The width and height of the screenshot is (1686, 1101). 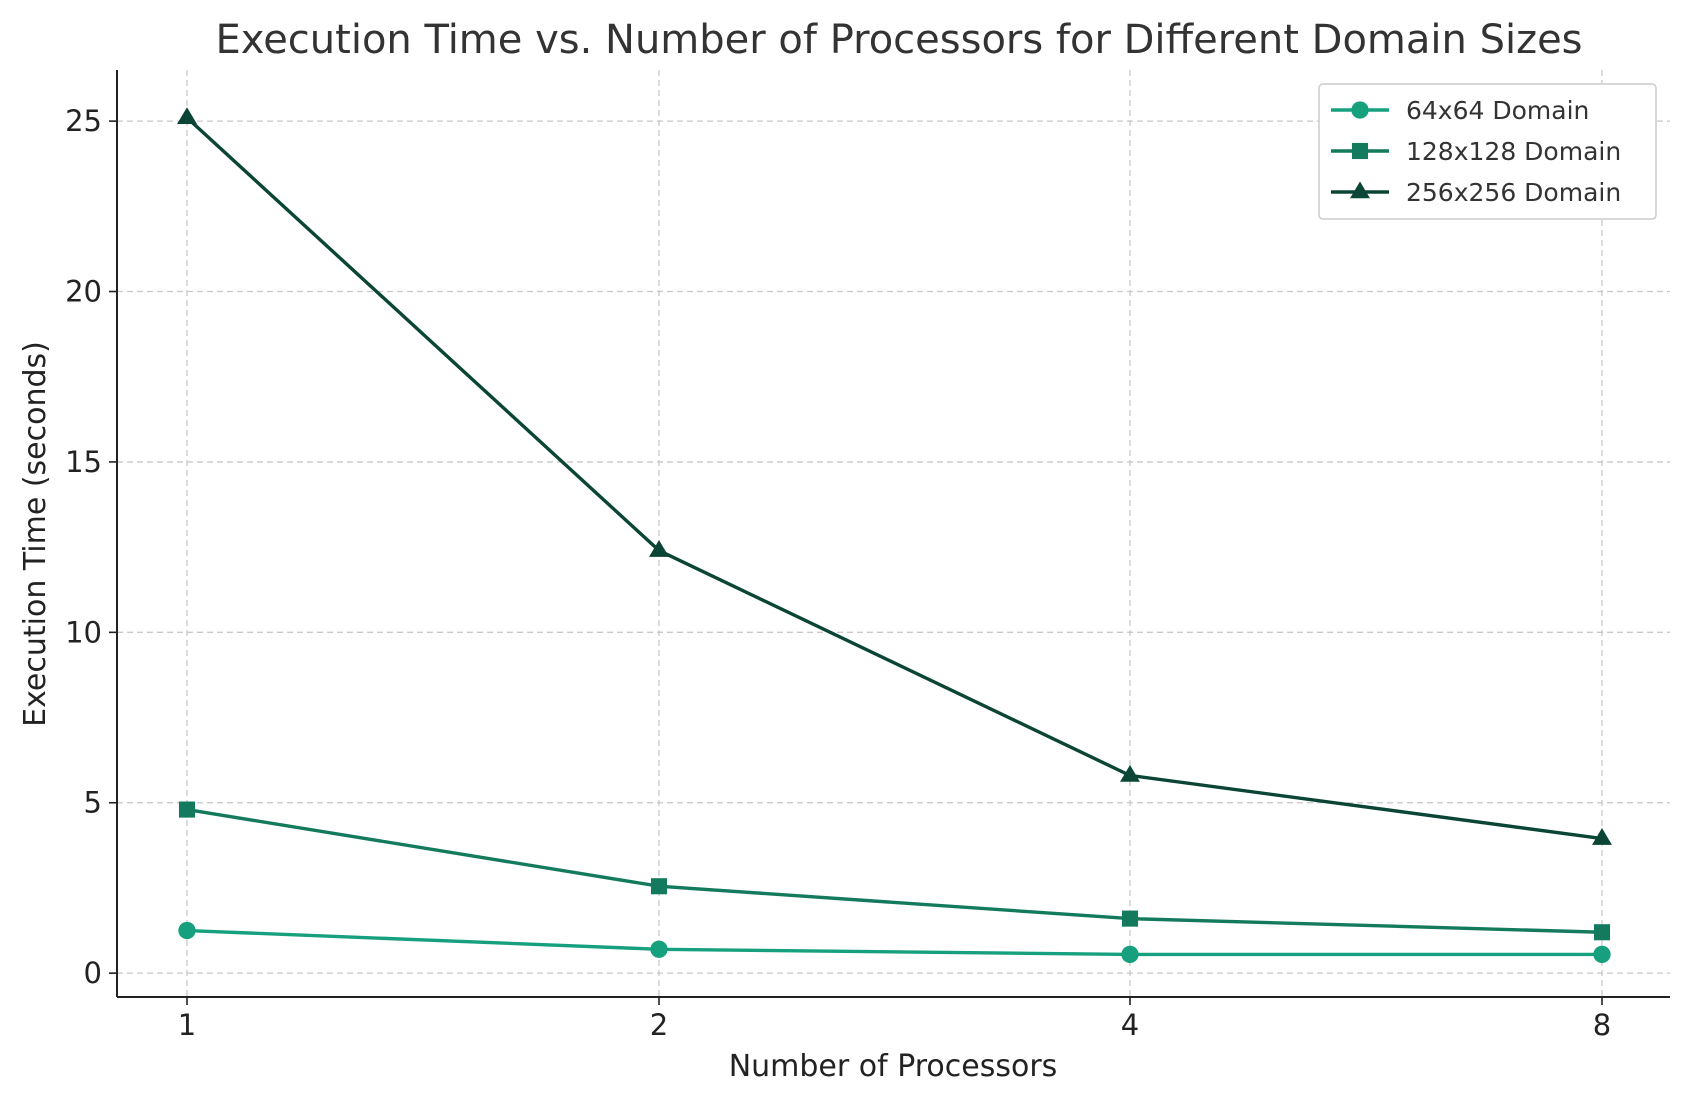 What do you see at coordinates (1130, 1025) in the screenshot?
I see `x-tick-label: 4` at bounding box center [1130, 1025].